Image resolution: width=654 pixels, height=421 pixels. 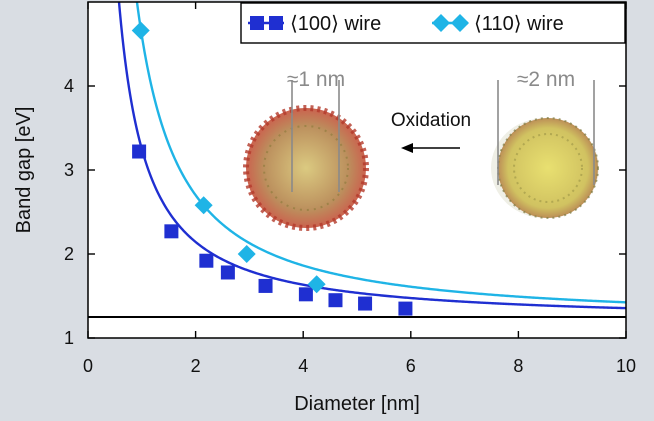 I want to click on y-tick-label: 2, so click(x=69, y=254).